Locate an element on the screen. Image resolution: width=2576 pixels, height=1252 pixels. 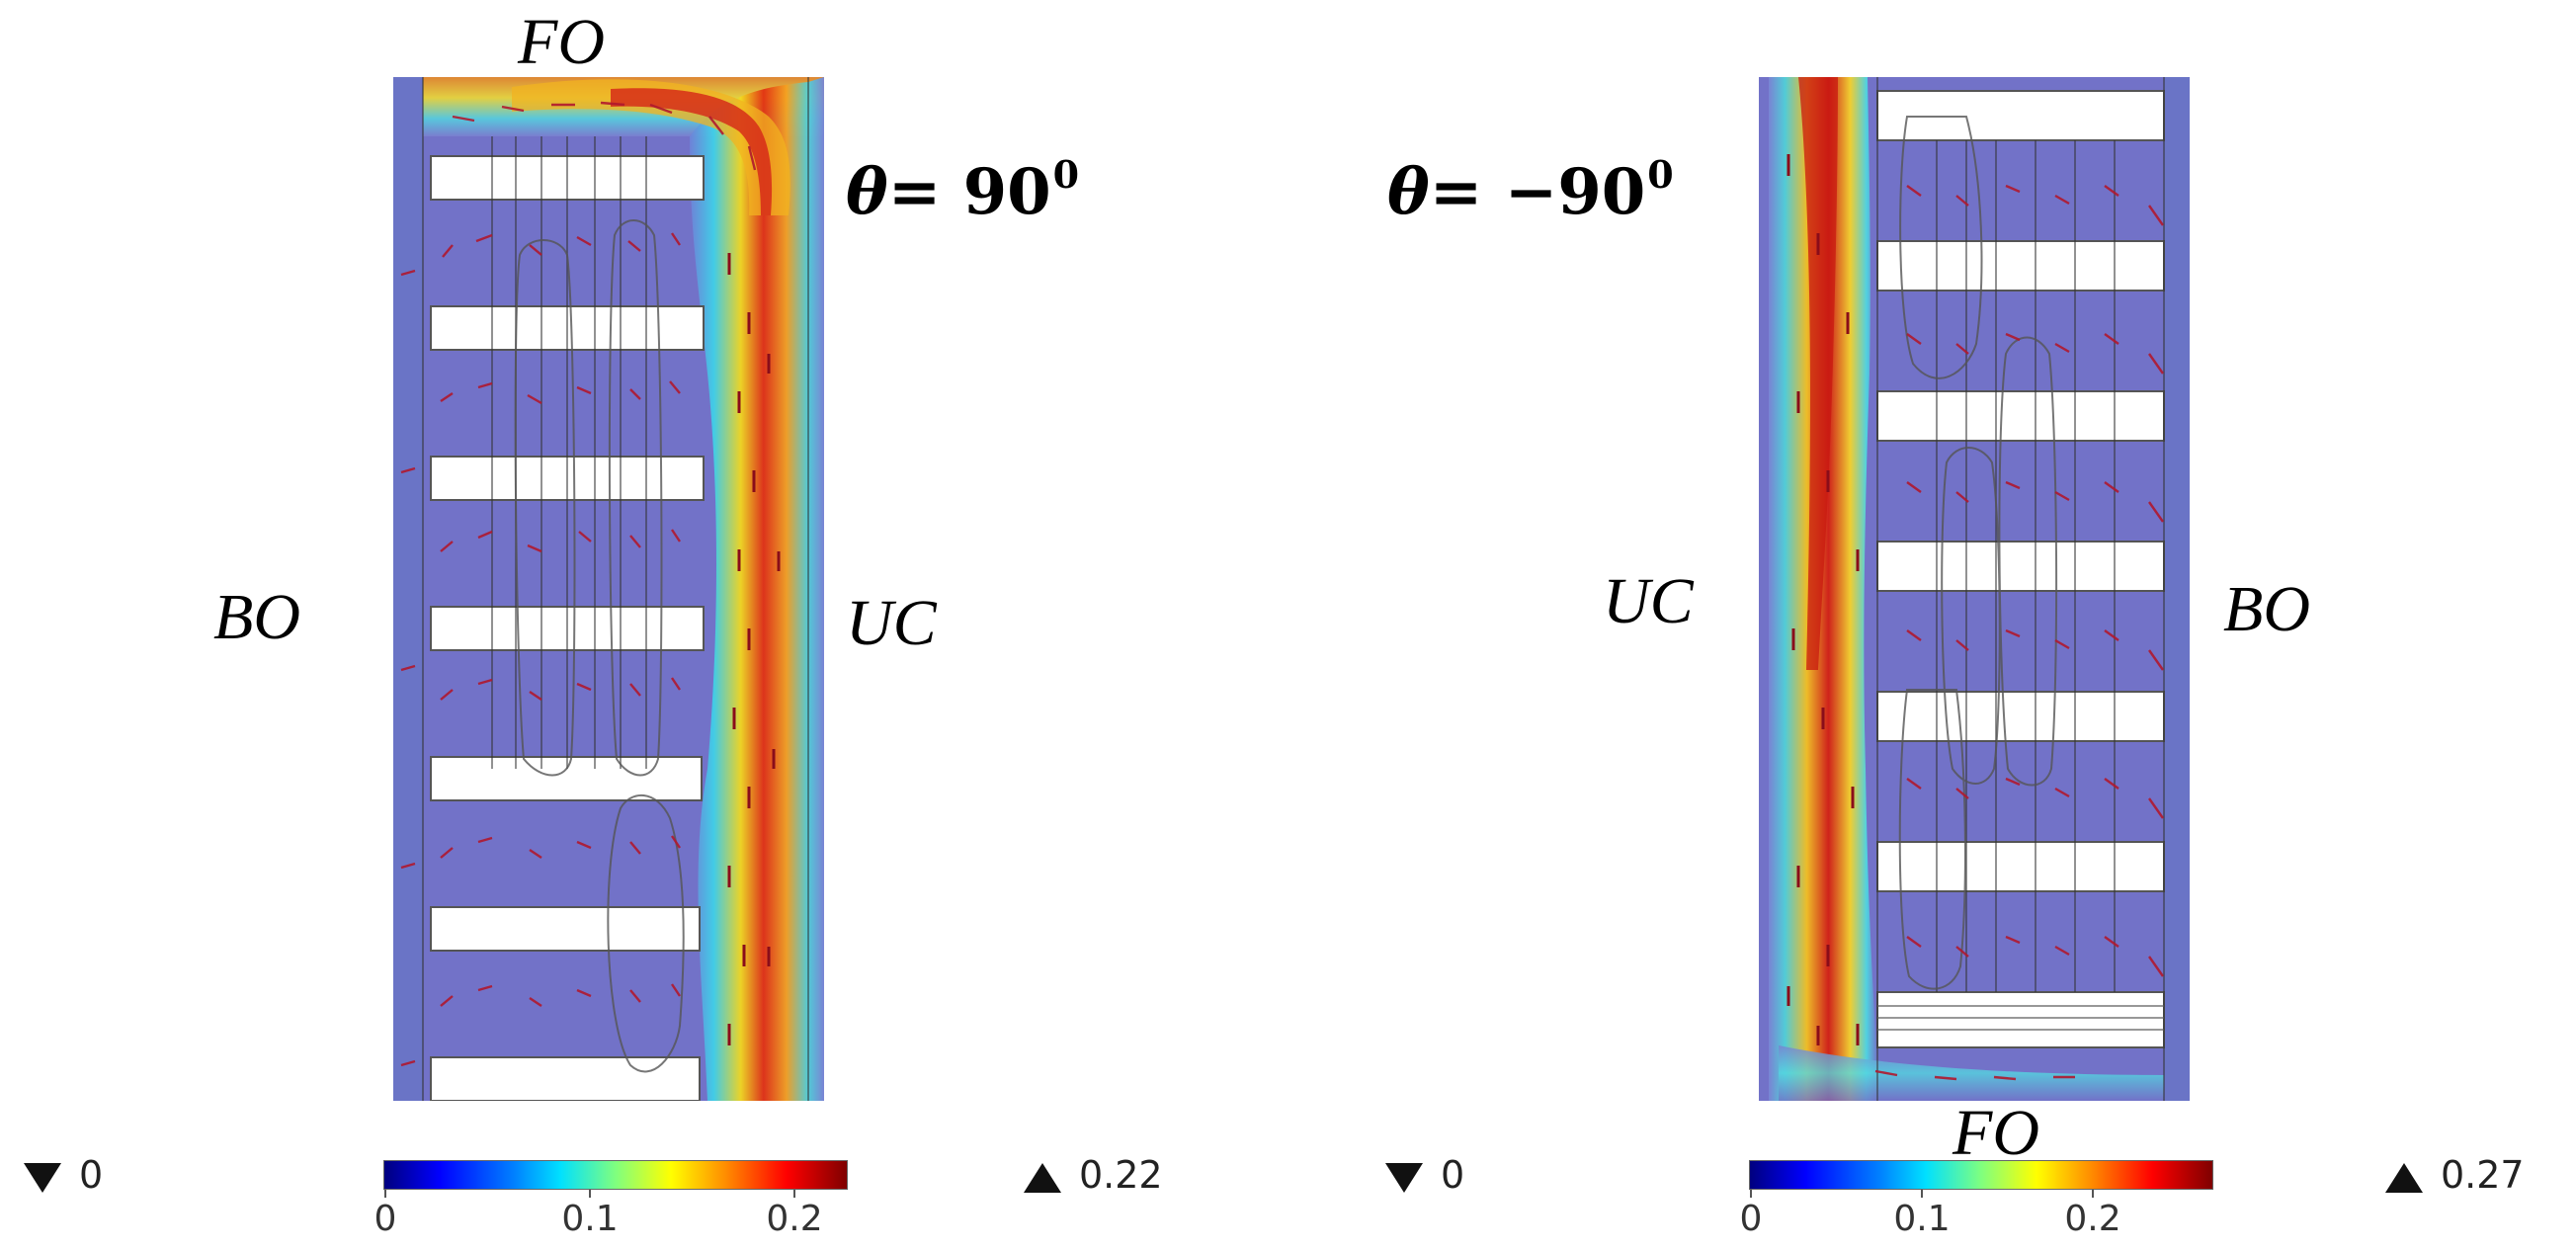
angle-value: = 90 is located at coordinates (969, 192).